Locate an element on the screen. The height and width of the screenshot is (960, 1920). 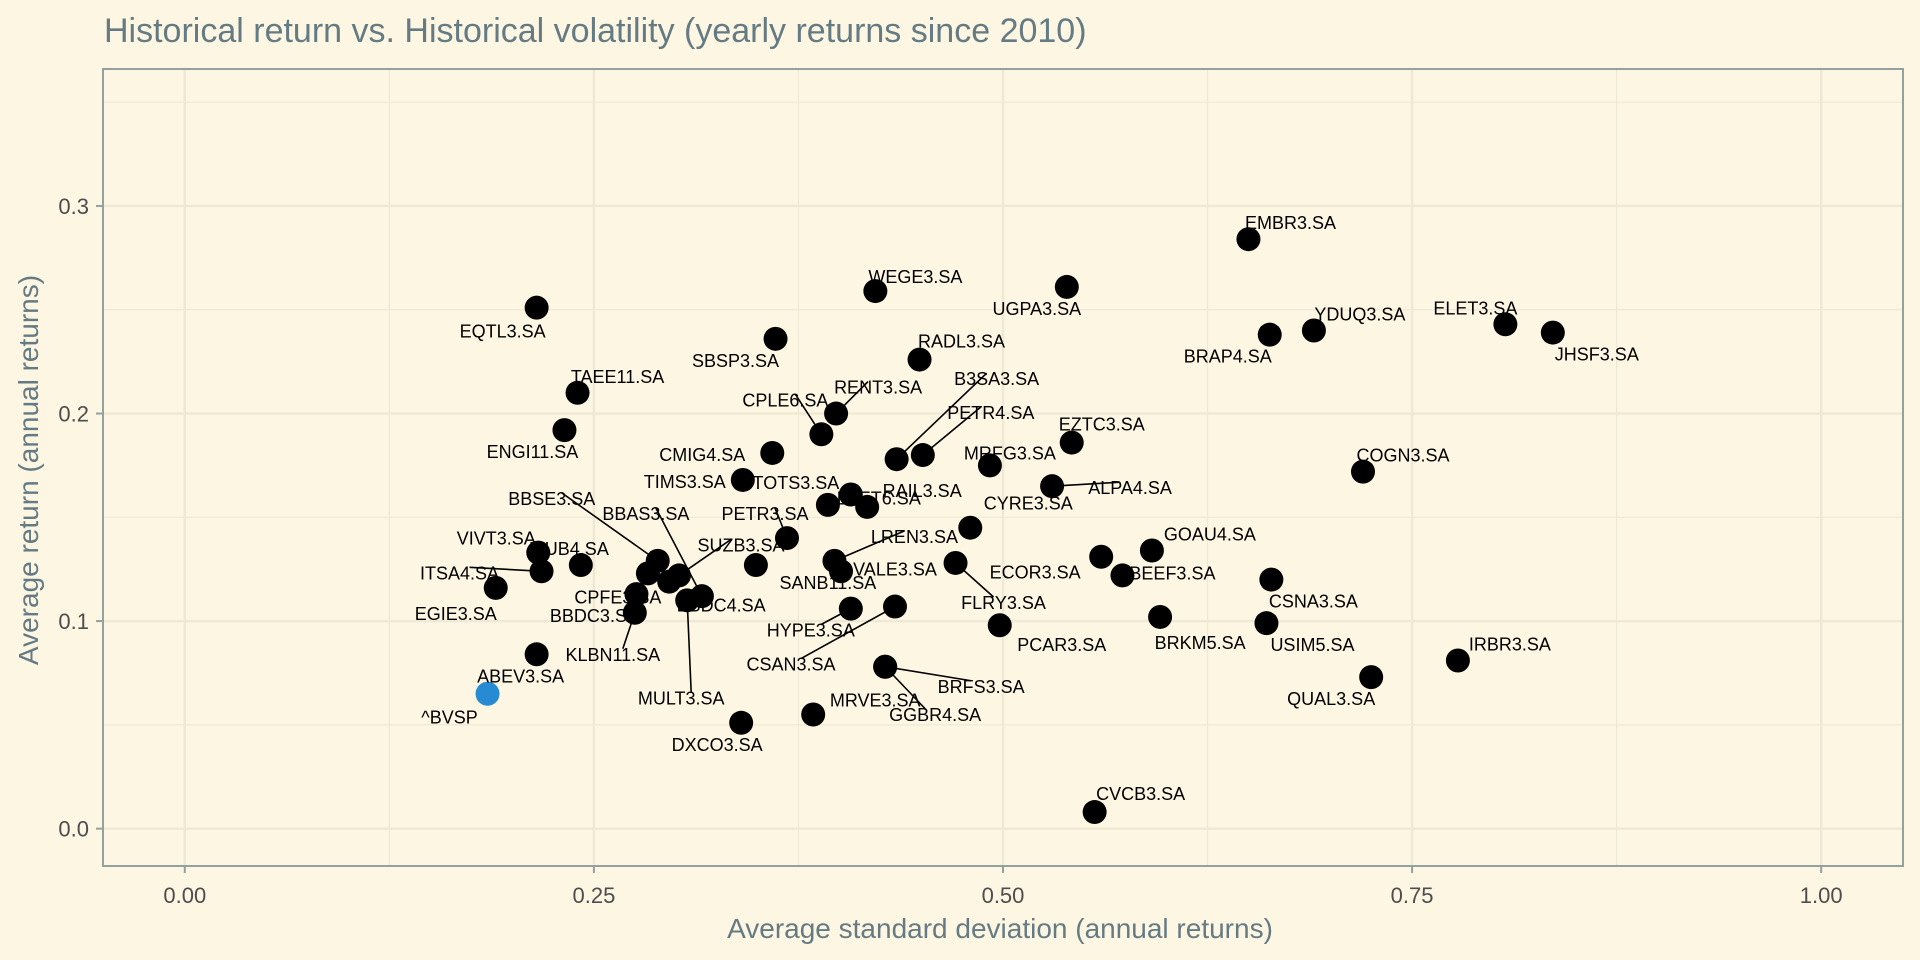
point-label: RAIL3.SA is located at coordinates (922, 491).